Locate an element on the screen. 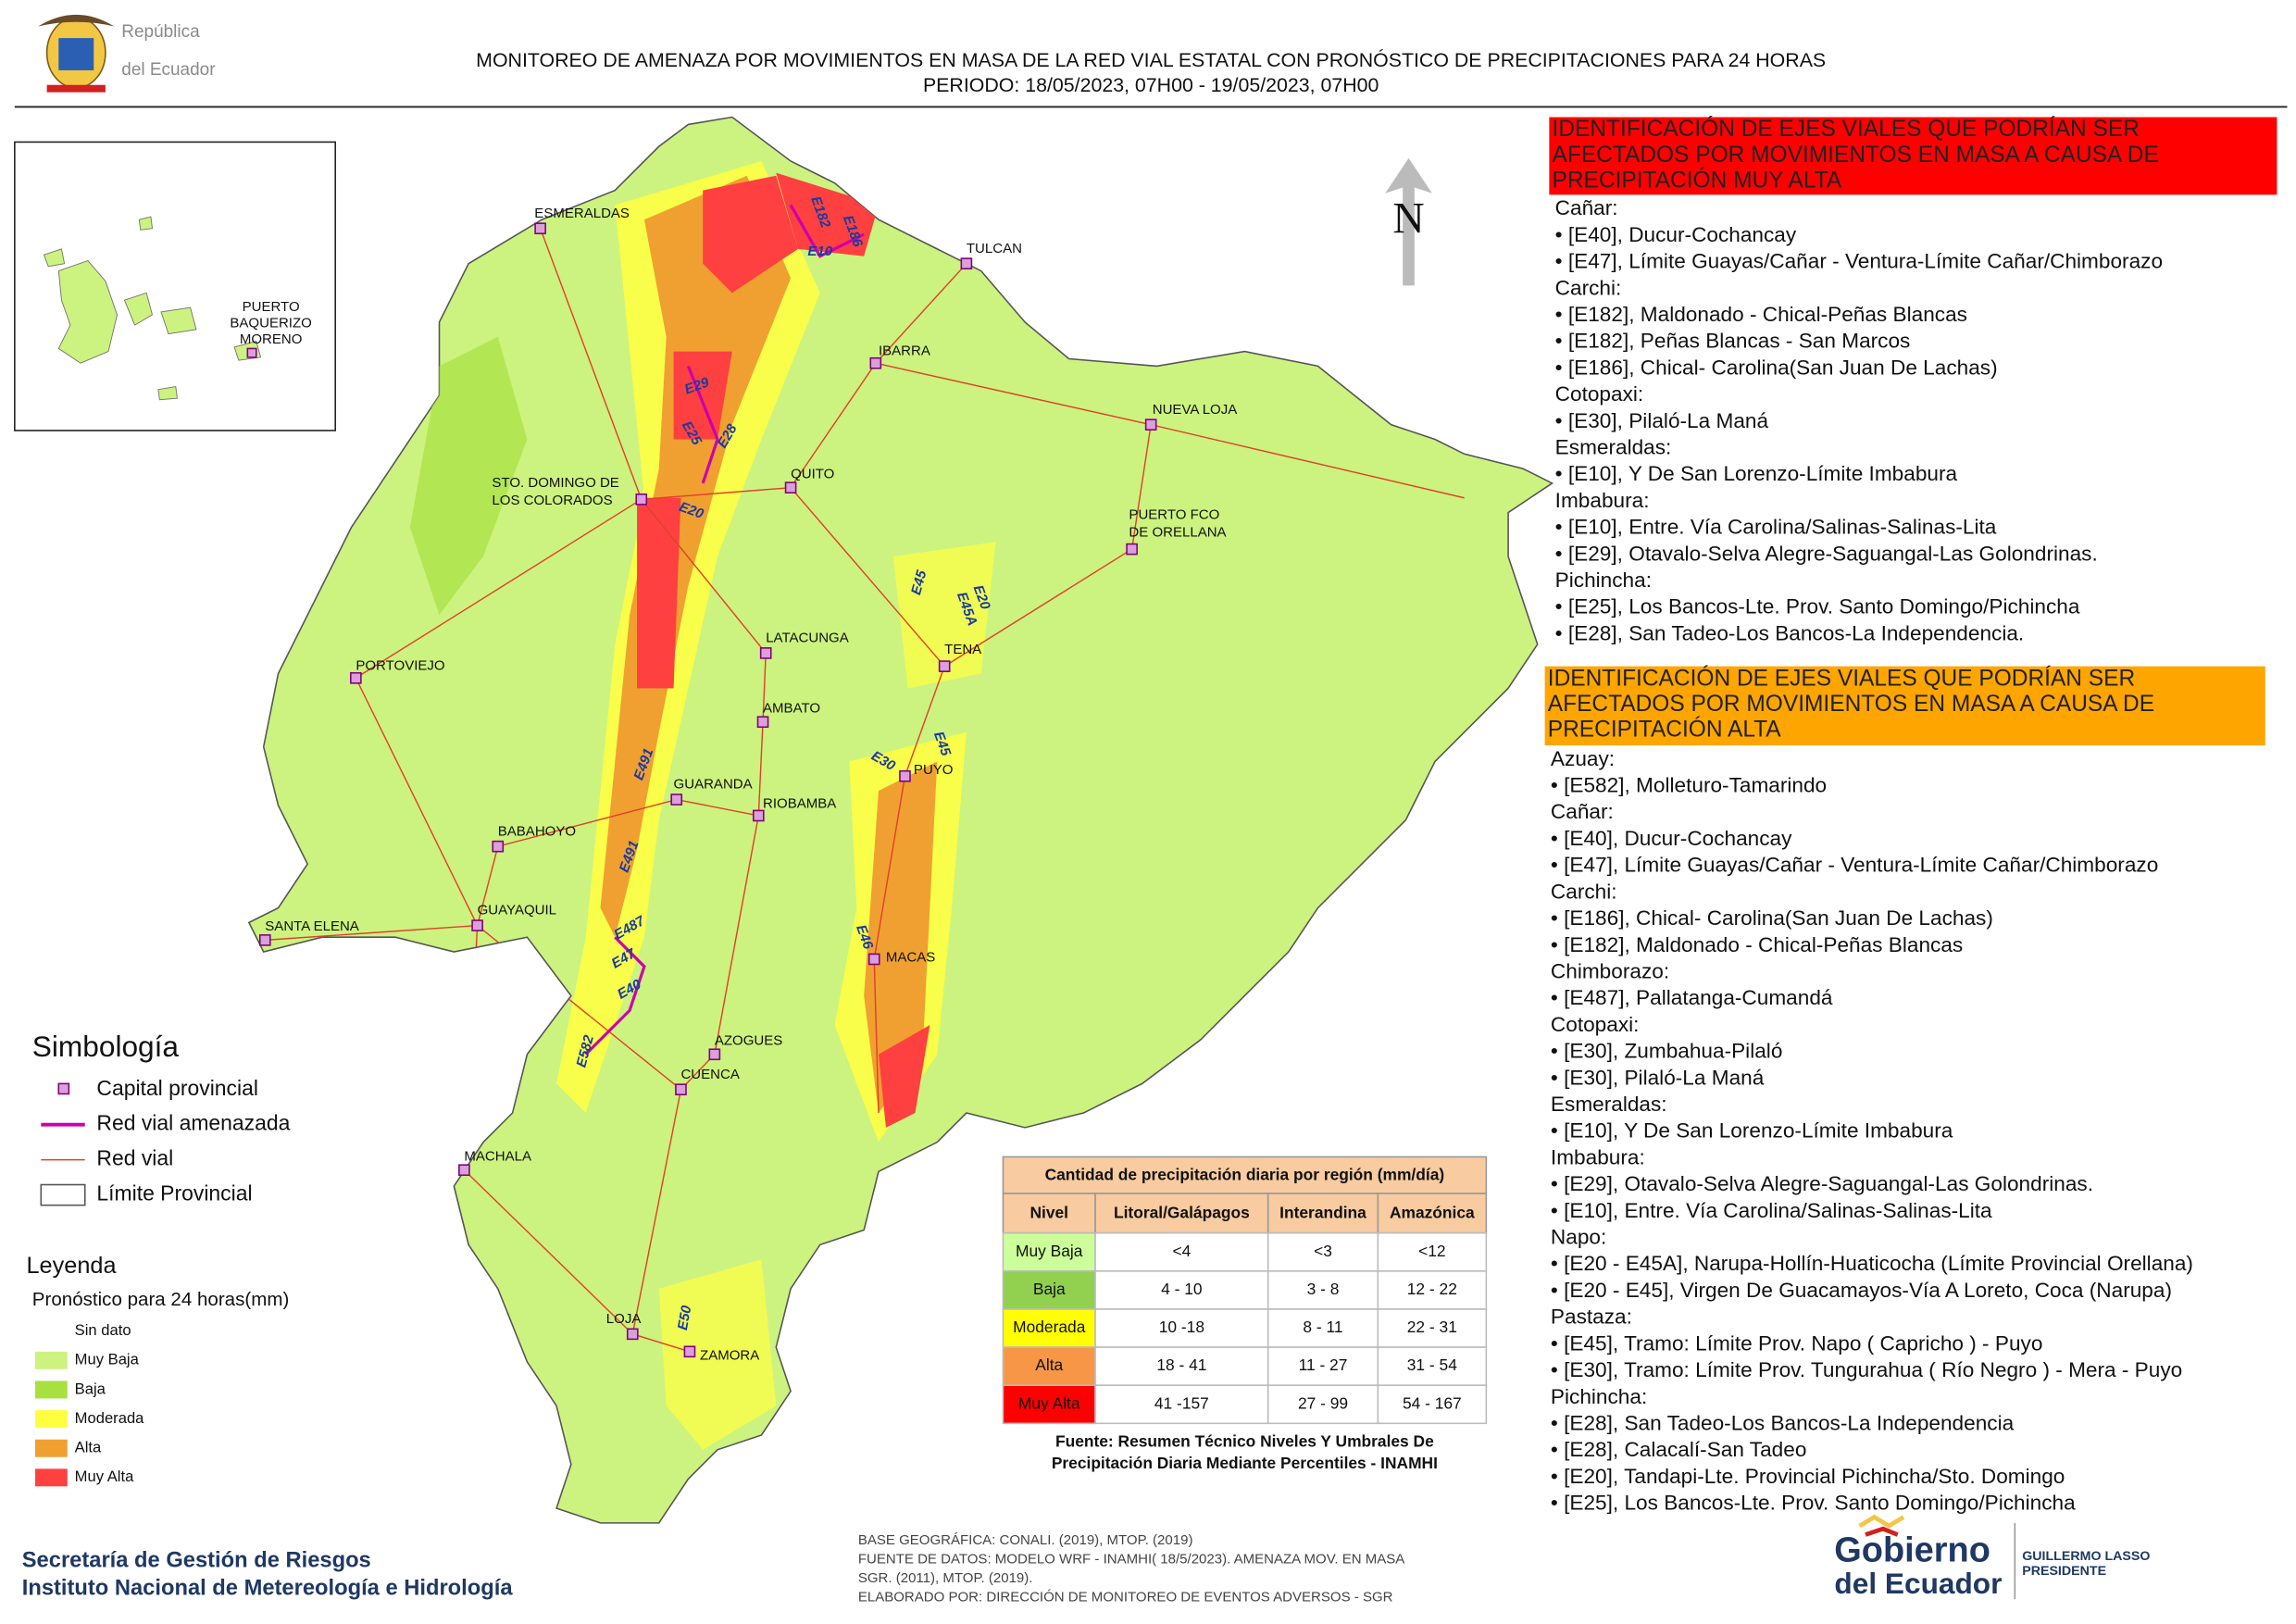 This screenshot has height=1624, width=2296. panel-header: PRECIPITACIÓN ALTA is located at coordinates (1665, 730).